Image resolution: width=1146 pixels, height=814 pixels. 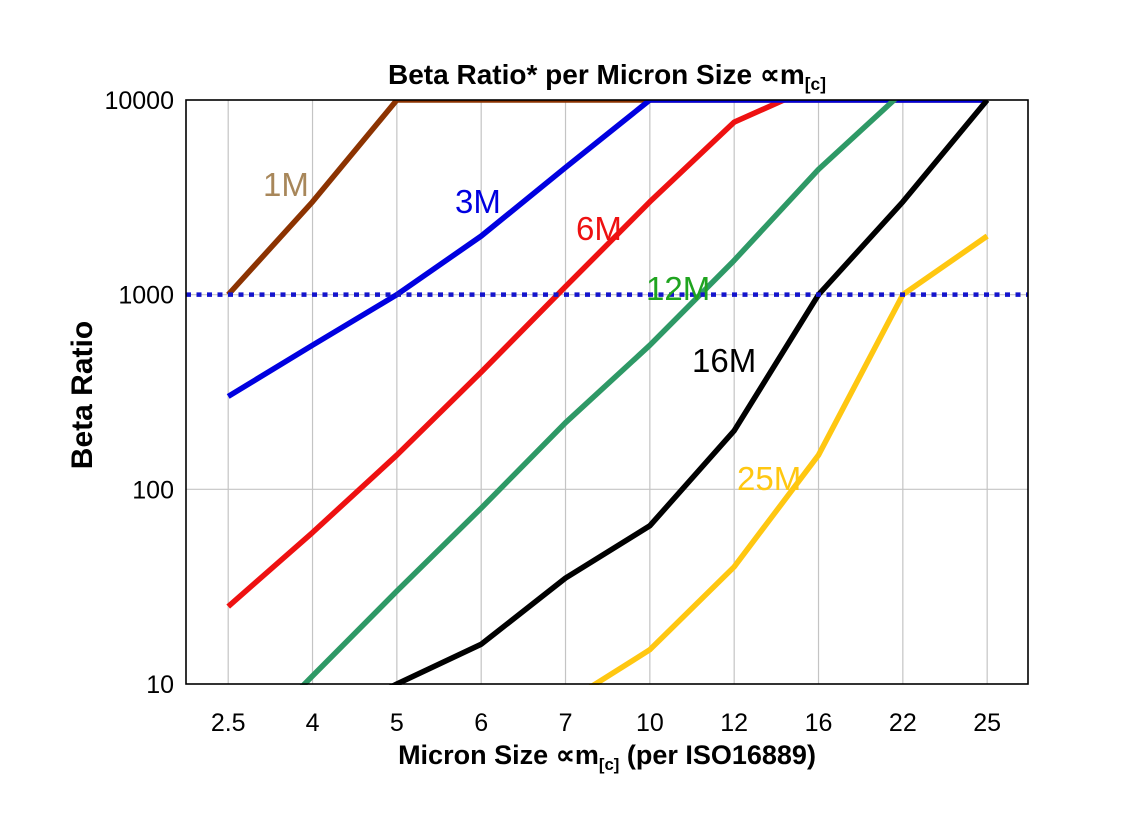 What do you see at coordinates (650, 723) in the screenshot?
I see `x-tick-label: 10` at bounding box center [650, 723].